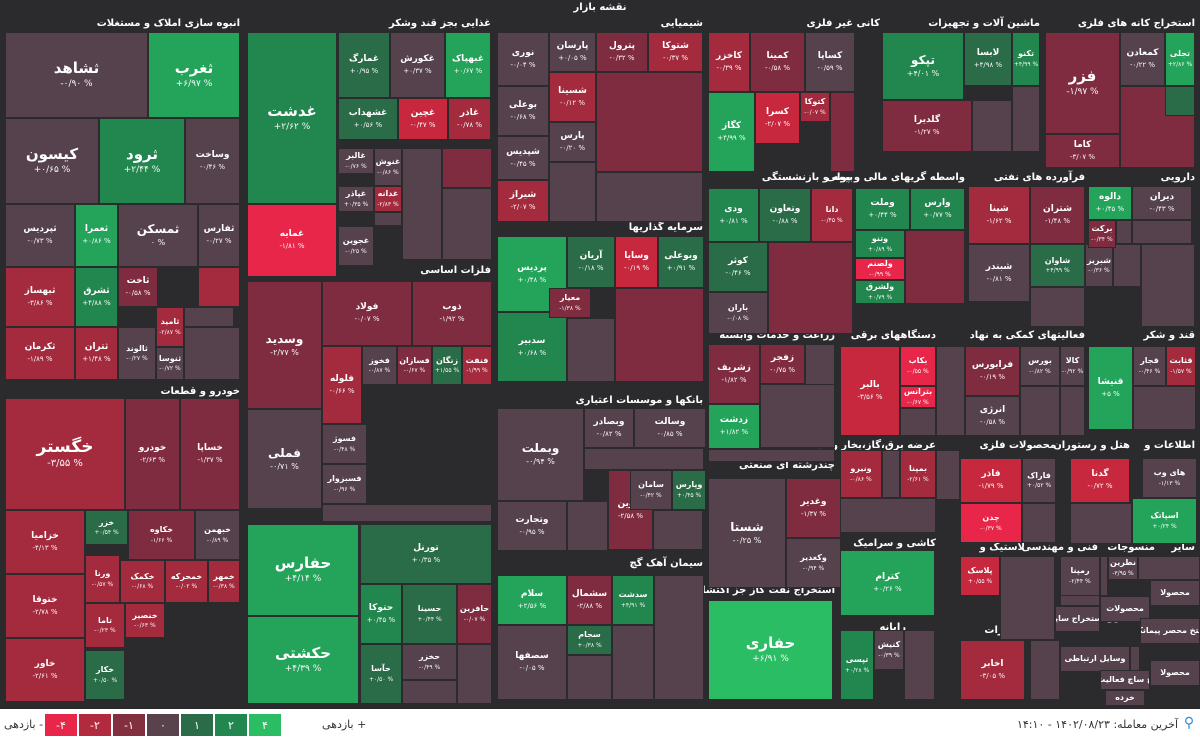 The image size is (1200, 743). Describe the element at coordinates (609, 428) in the screenshot. I see `stock-tile: وبصادر % ۰/۸۲-` at that location.